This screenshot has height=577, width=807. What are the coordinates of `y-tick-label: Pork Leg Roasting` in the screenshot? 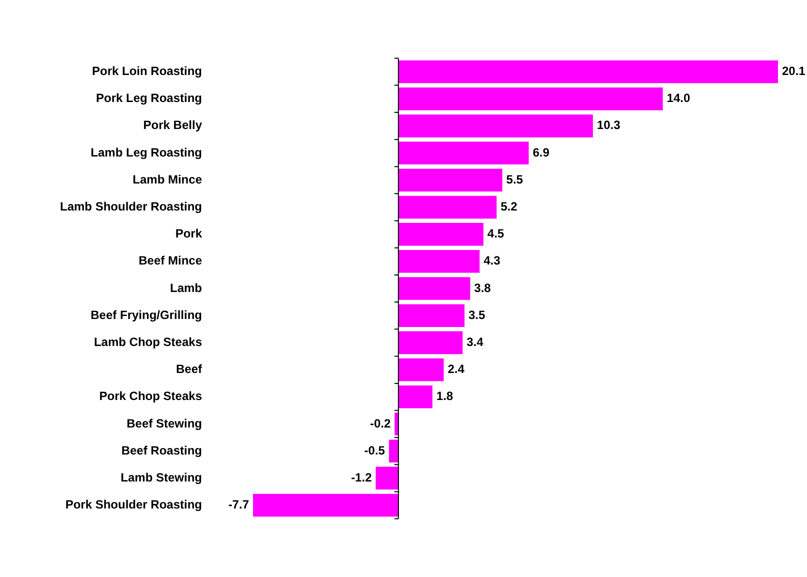 It's located at (149, 98).